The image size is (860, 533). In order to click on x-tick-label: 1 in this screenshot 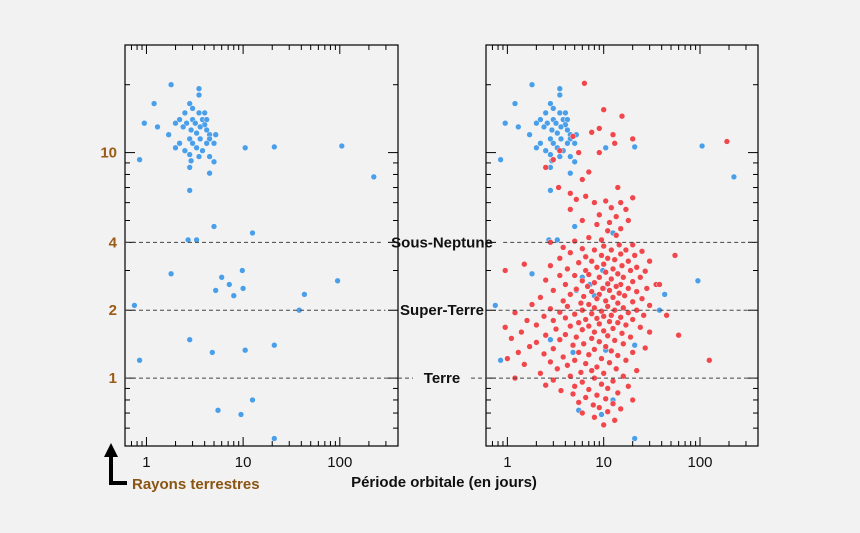, I will do `click(146, 462)`.